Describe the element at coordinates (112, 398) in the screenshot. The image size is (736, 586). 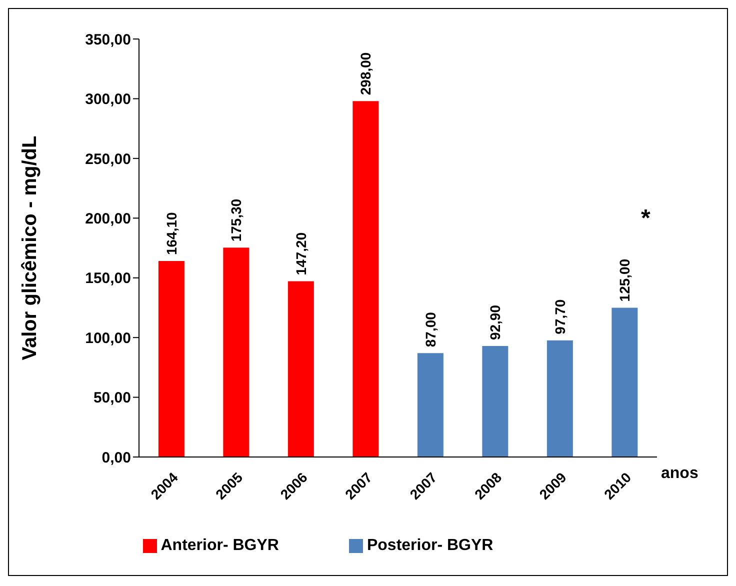
I see `y-tick-label: 50,00` at that location.